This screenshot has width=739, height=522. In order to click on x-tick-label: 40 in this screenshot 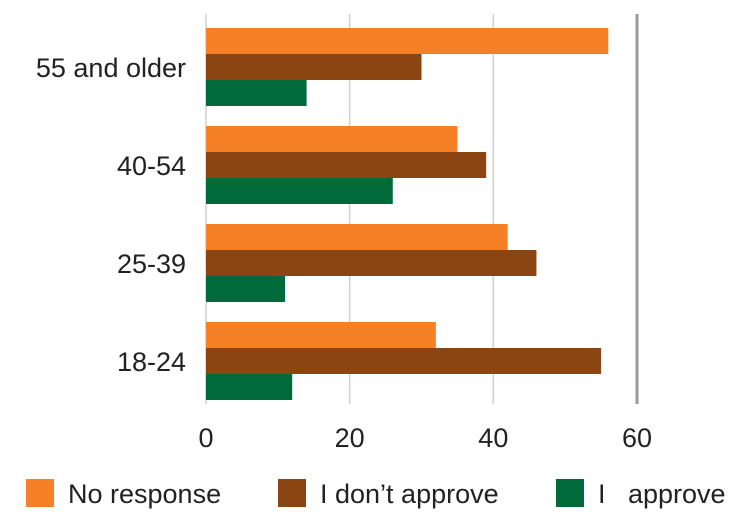, I will do `click(493, 438)`.